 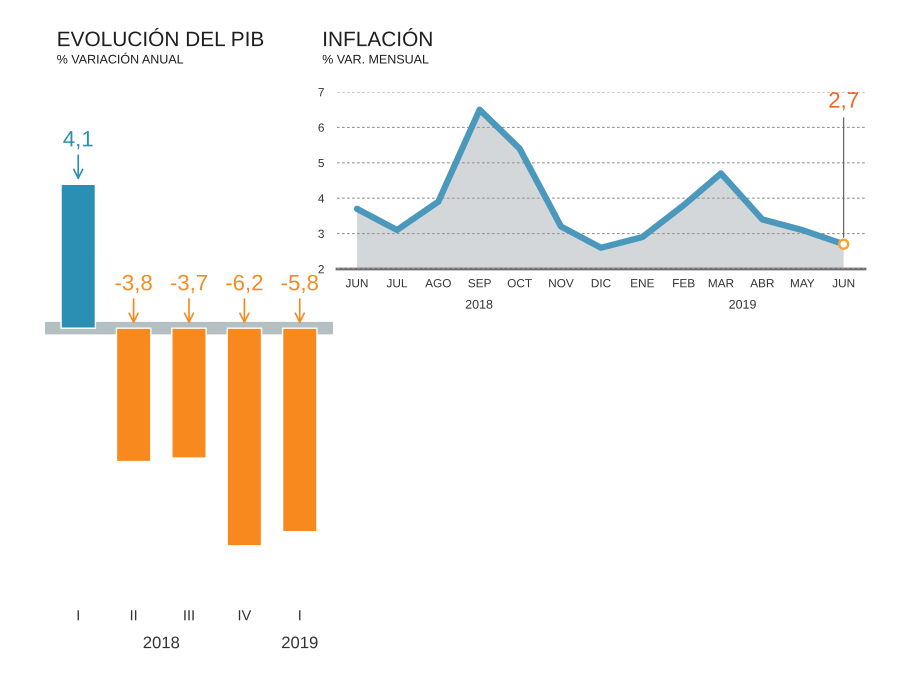 I want to click on y-tick-label: 6, so click(x=321, y=127).